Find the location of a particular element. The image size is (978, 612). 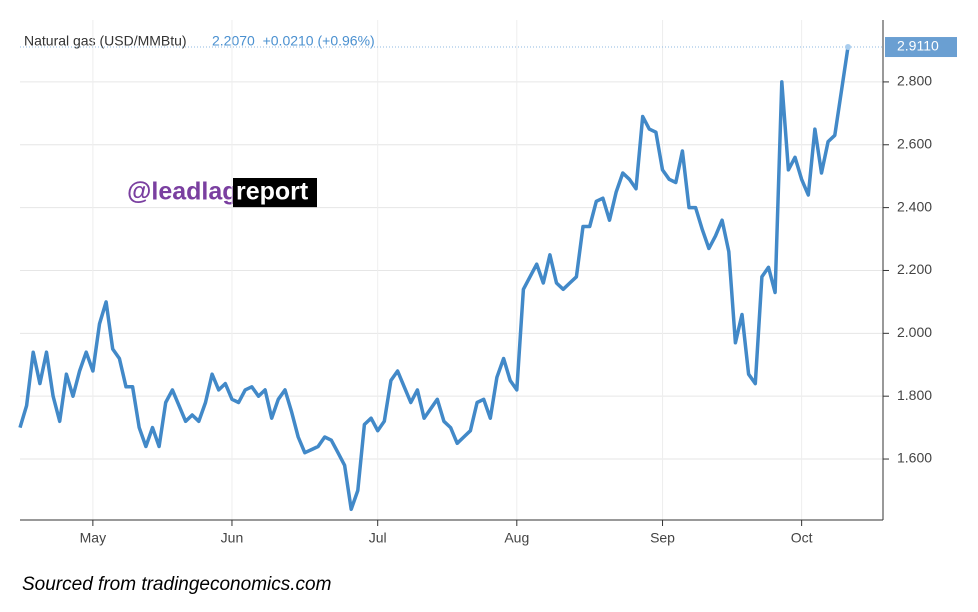

chart-title: Natural gas (USD/MMBtu) is located at coordinates (105, 41).